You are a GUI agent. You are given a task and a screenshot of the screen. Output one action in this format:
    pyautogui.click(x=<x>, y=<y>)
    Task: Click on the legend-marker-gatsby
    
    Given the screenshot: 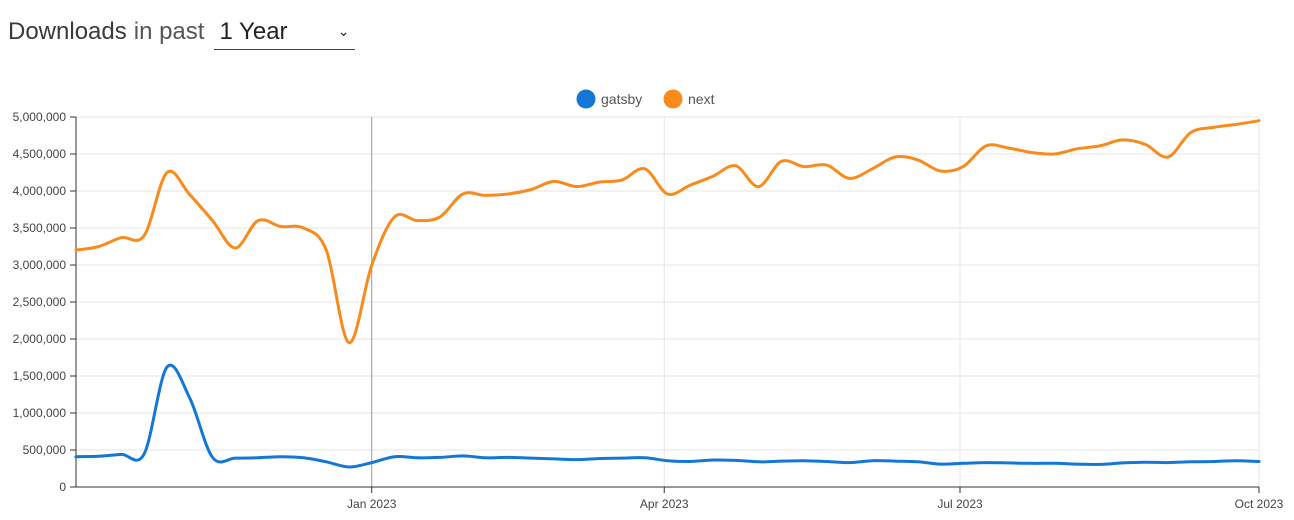 What is the action you would take?
    pyautogui.click(x=586, y=99)
    